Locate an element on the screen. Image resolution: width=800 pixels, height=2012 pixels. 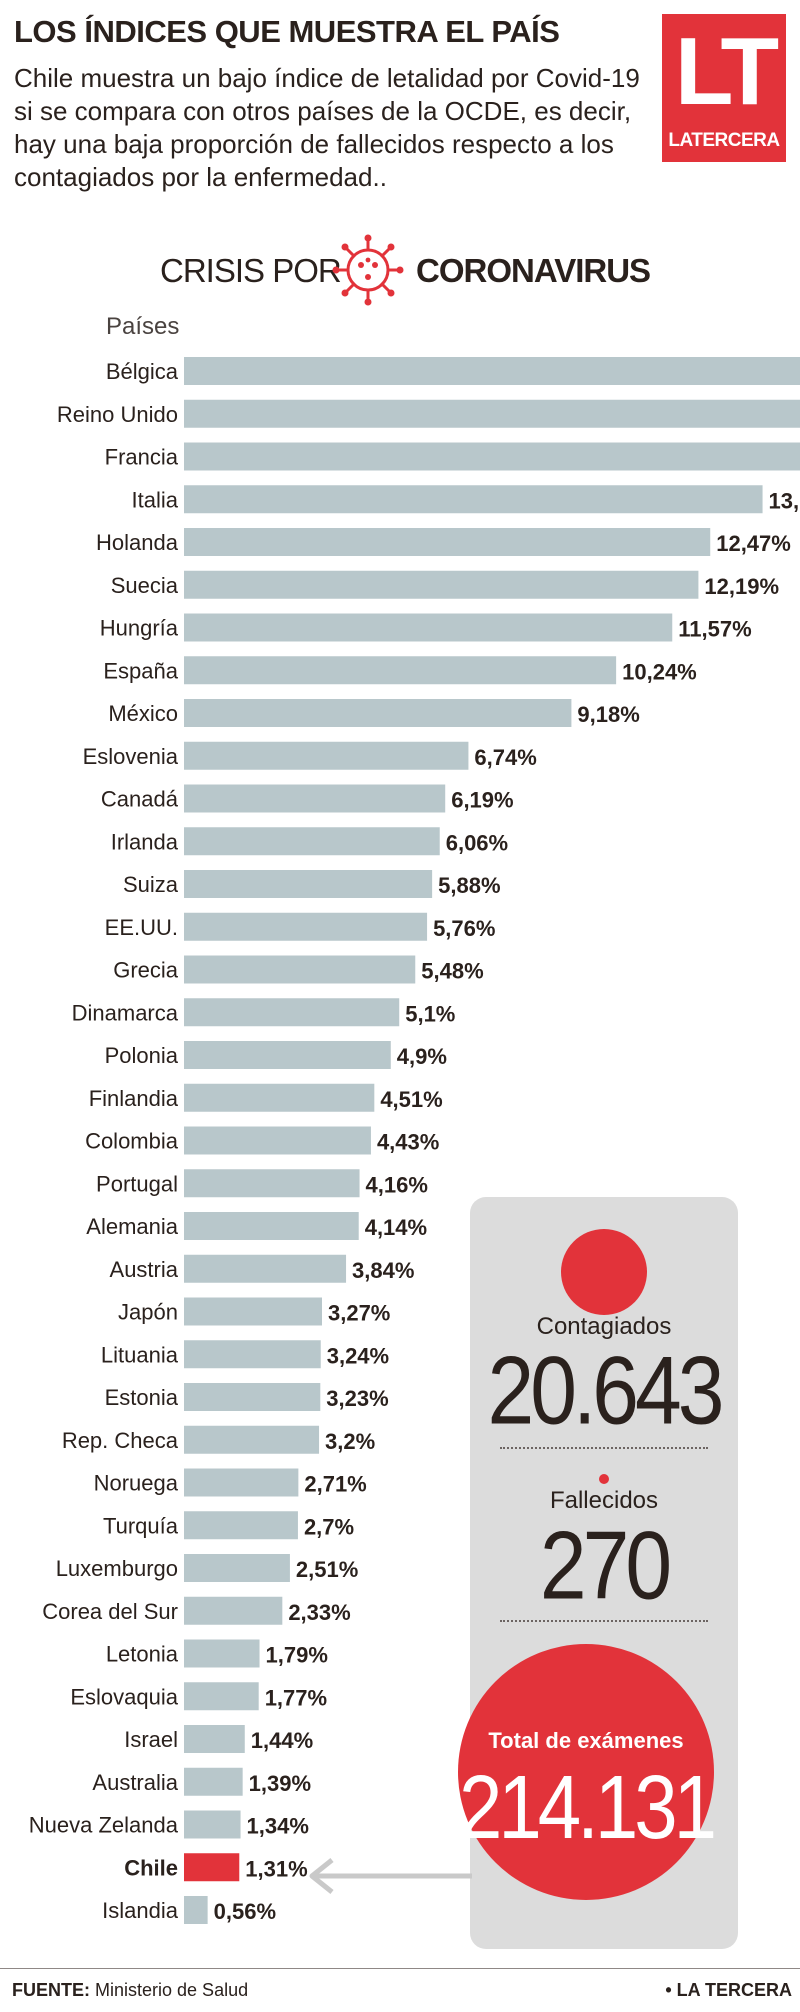
value-label: 1,34% is located at coordinates (278, 1826).